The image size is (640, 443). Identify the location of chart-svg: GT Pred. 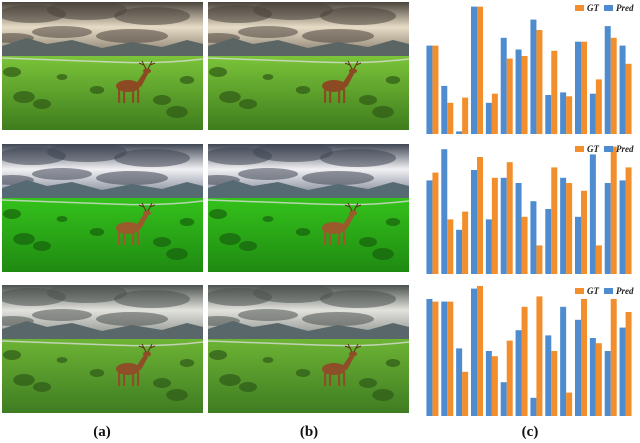
(530, 351).